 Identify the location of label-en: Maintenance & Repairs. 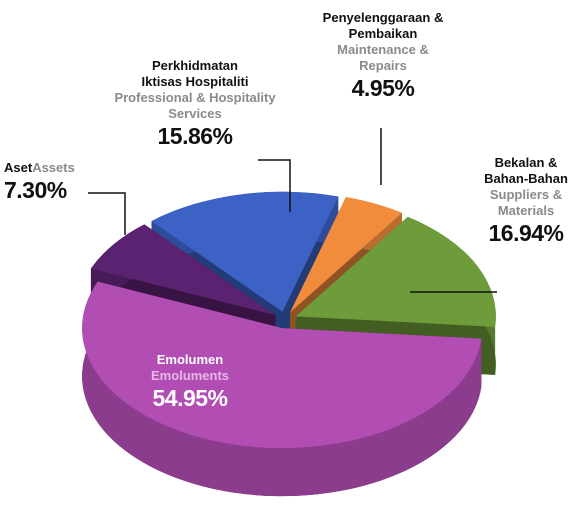
(383, 57).